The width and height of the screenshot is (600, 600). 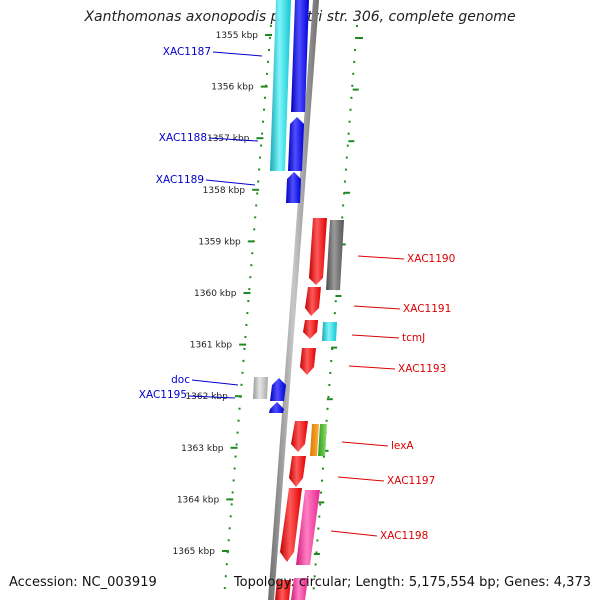 What do you see at coordinates (280, 85) in the screenshot?
I see `gene-feature-cyan` at bounding box center [280, 85].